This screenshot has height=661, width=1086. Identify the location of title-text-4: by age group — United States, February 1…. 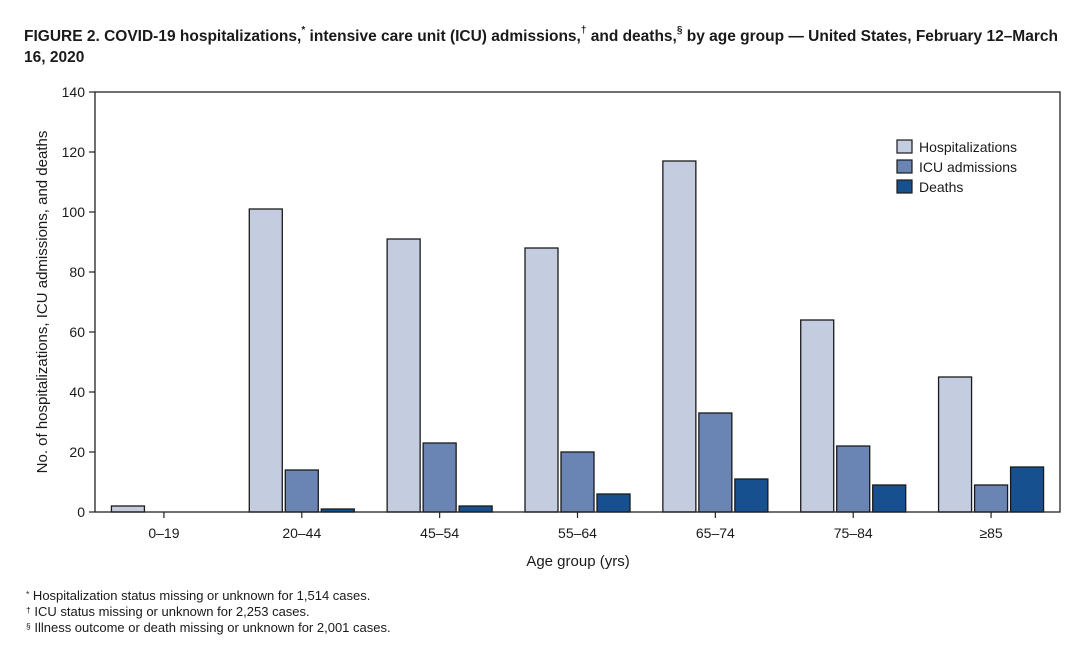
(541, 47).